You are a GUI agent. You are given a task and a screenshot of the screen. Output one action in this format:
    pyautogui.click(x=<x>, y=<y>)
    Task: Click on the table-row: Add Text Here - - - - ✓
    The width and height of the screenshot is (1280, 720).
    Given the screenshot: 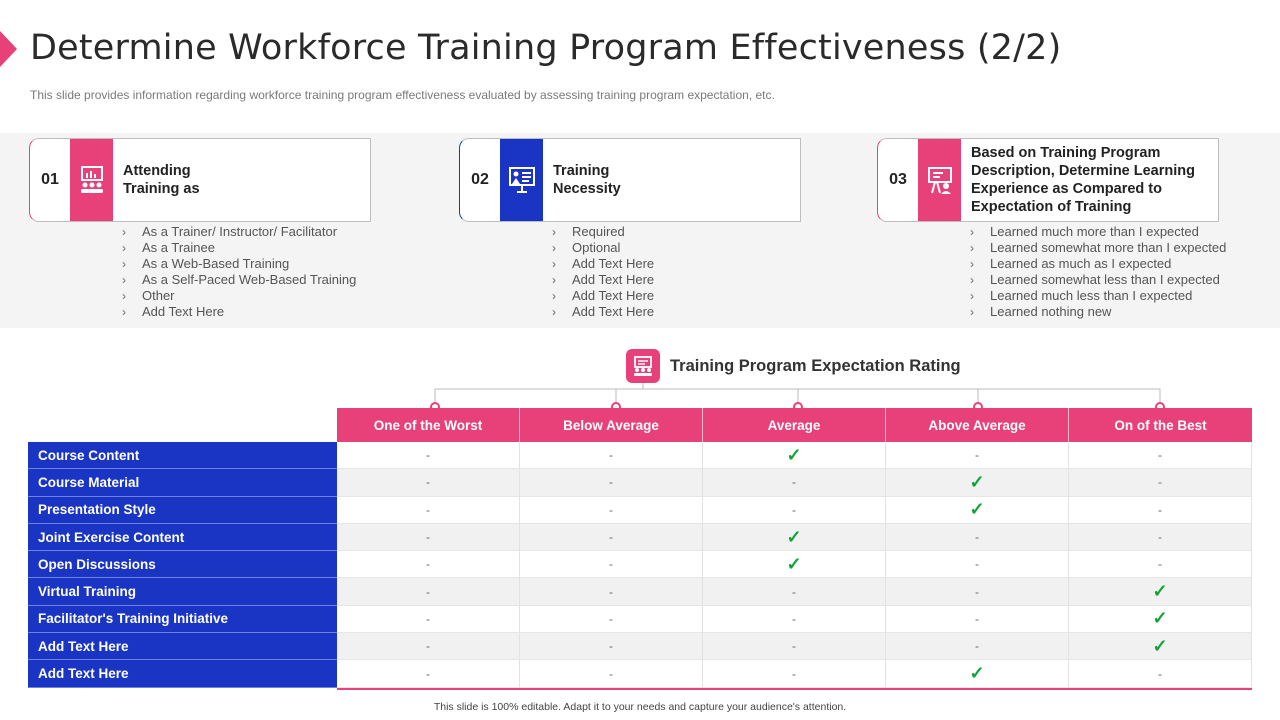 What is the action you would take?
    pyautogui.click(x=640, y=647)
    